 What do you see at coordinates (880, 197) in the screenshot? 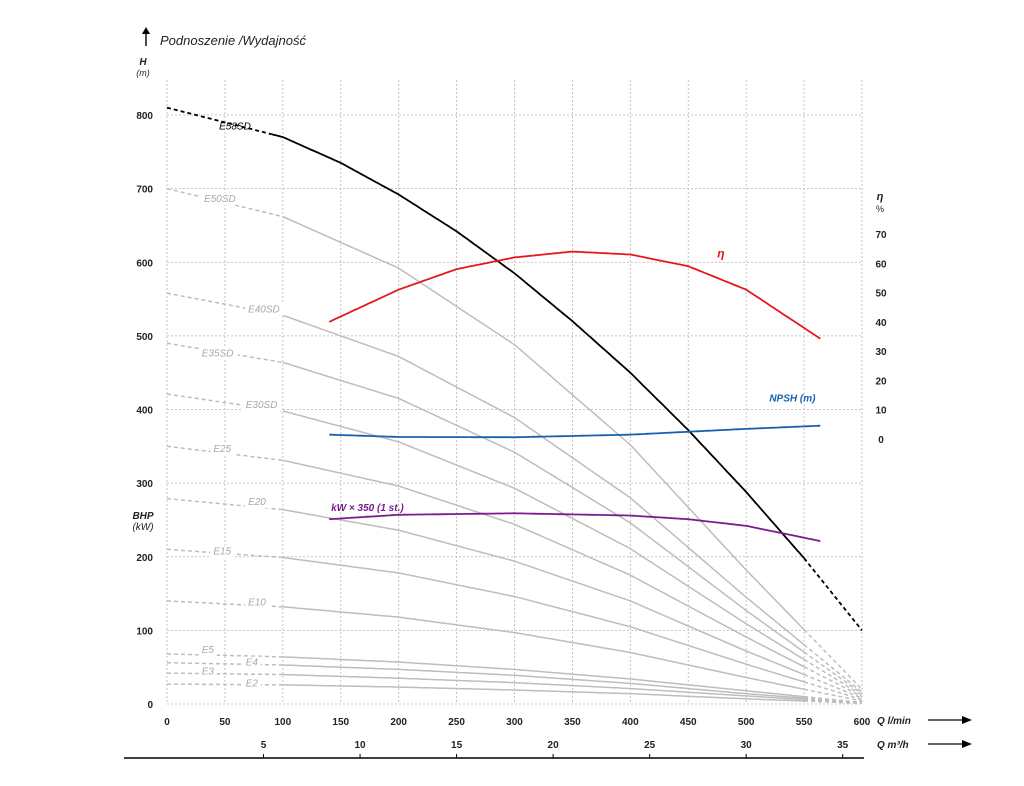
I see `eta-axis-label: η` at bounding box center [880, 197].